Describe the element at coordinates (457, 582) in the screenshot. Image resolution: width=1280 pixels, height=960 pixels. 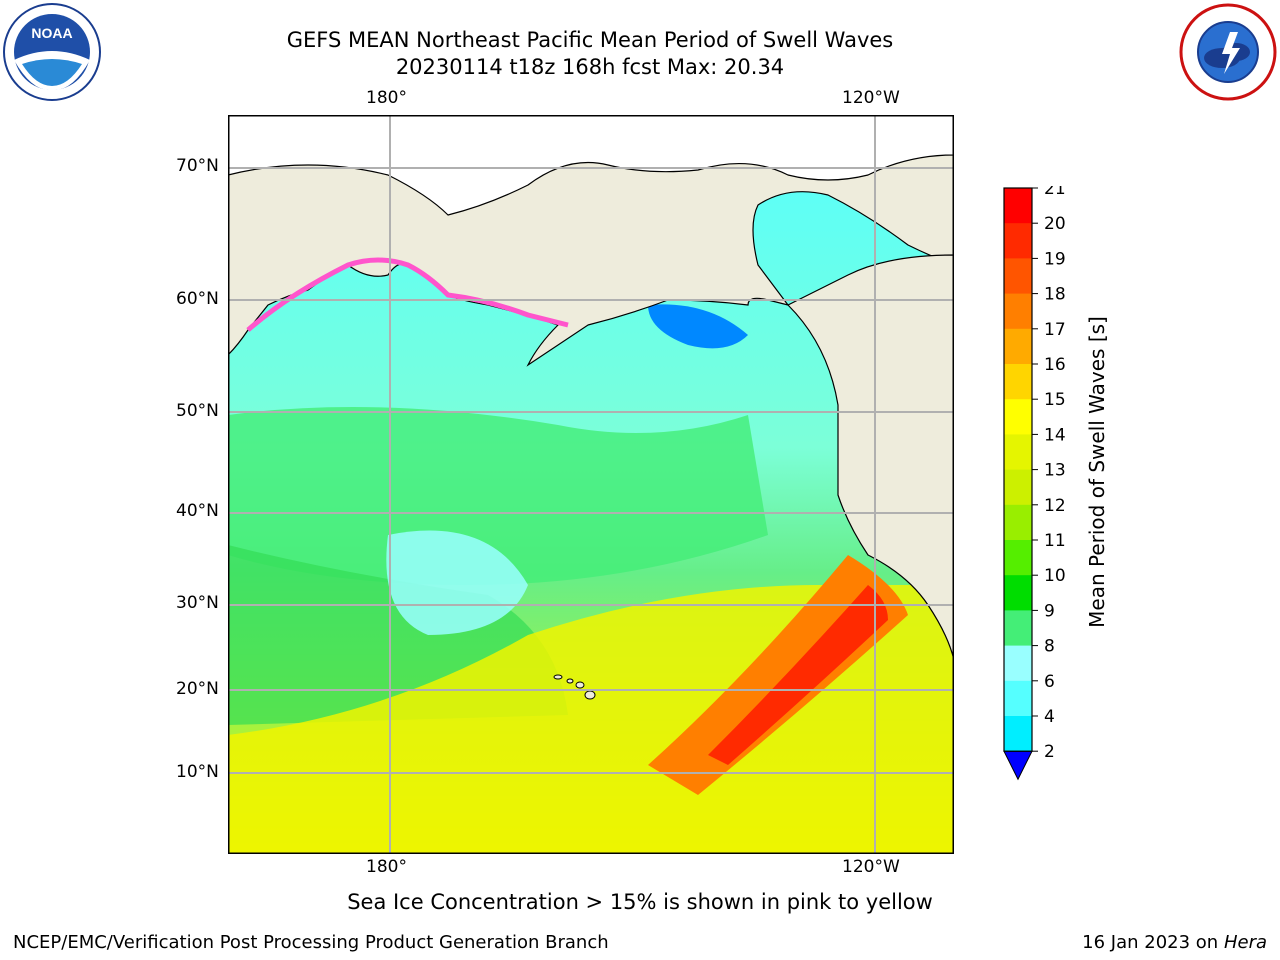
I see `ocean-cyan-patch` at that location.